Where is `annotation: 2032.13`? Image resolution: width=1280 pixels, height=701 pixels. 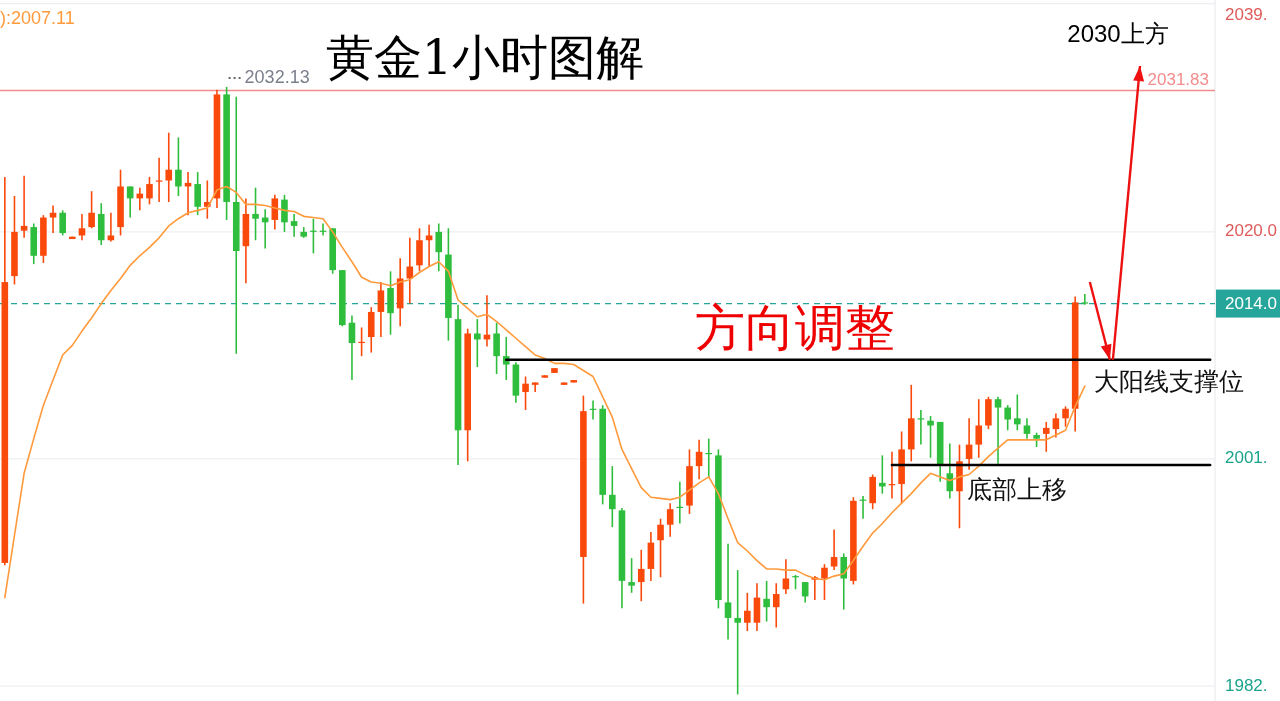 annotation: 2032.13 is located at coordinates (277, 76).